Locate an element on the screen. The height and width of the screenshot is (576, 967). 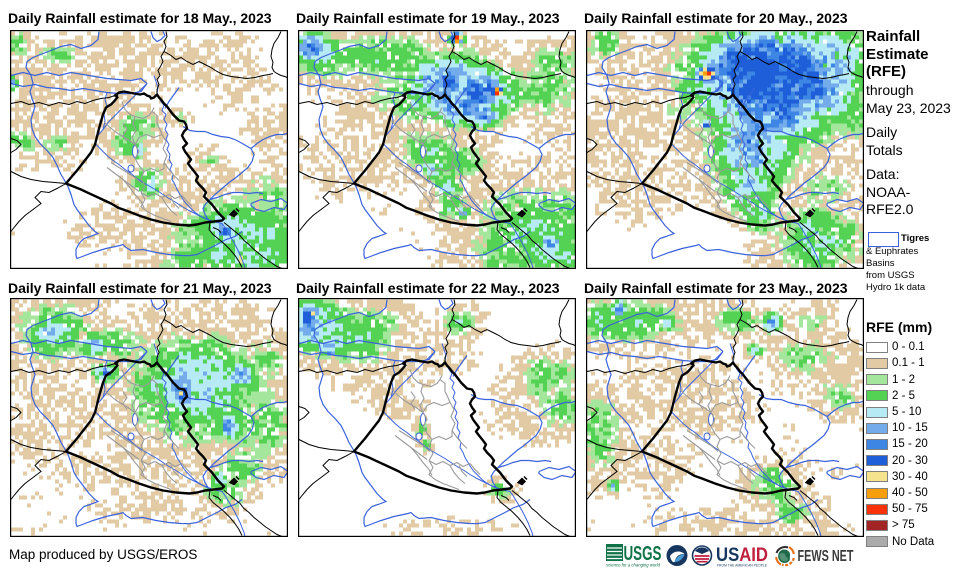
svg-text: USAID is located at coordinates (742, 555).